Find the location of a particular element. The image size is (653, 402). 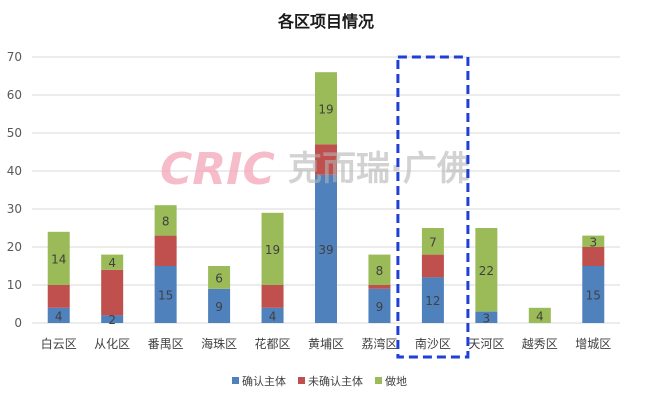

data-label: 2 is located at coordinates (112, 320).